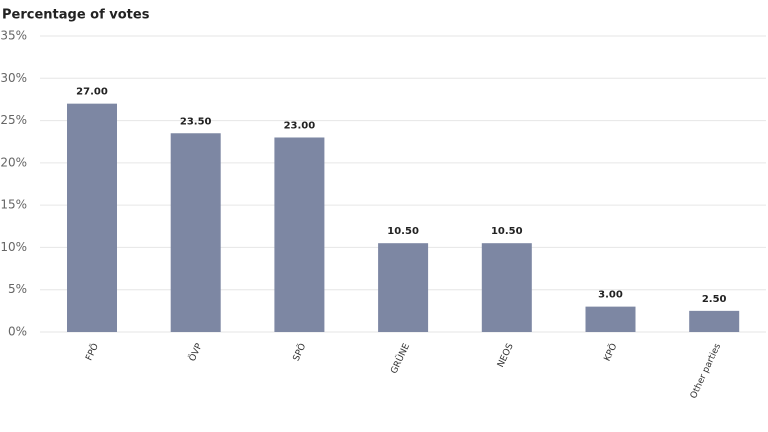  What do you see at coordinates (300, 352) in the screenshot?
I see `x-tick-label: SPÖ` at bounding box center [300, 352].